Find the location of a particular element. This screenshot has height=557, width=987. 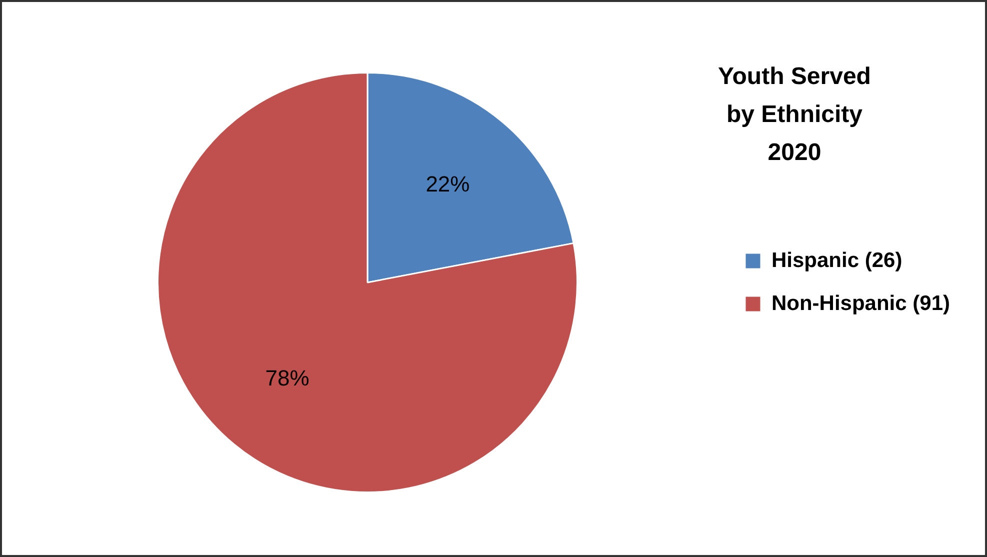

legend-label: Non-Hispanic (91) is located at coordinates (860, 303).